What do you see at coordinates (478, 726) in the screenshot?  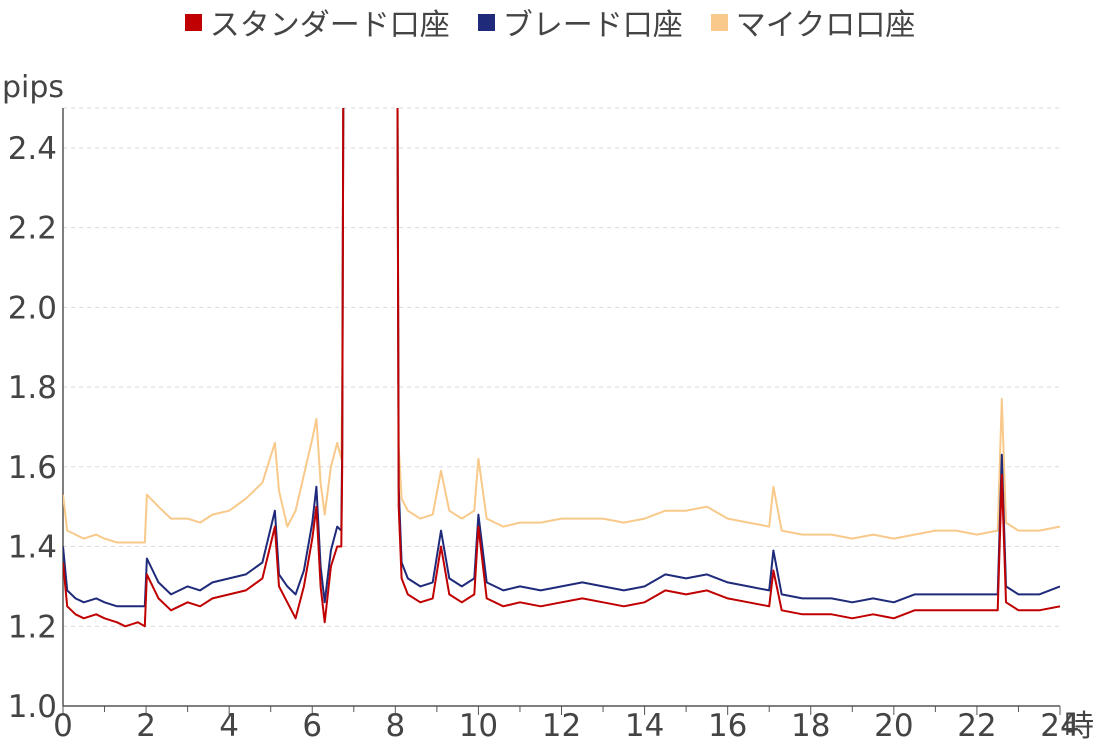 I see `x-tick-label-5: 10` at bounding box center [478, 726].